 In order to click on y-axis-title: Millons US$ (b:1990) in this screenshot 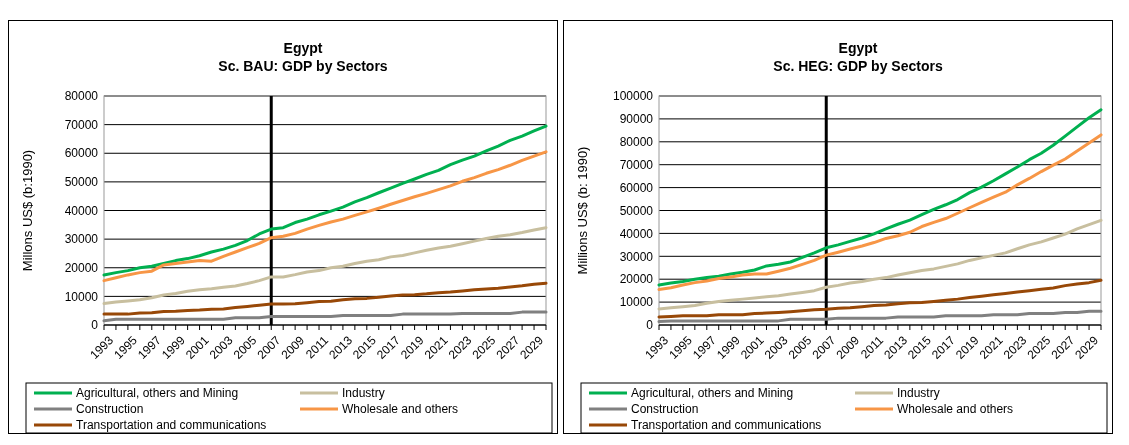, I will do `click(27, 210)`.